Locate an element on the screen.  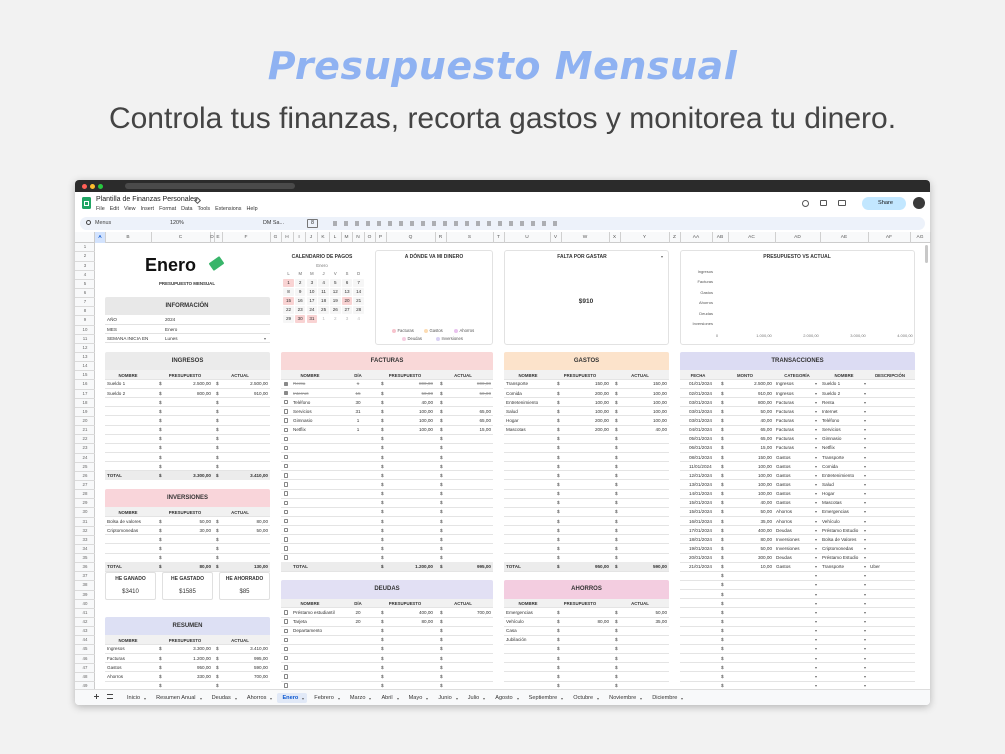
row-number: 23 is located at coordinates (85, 448).